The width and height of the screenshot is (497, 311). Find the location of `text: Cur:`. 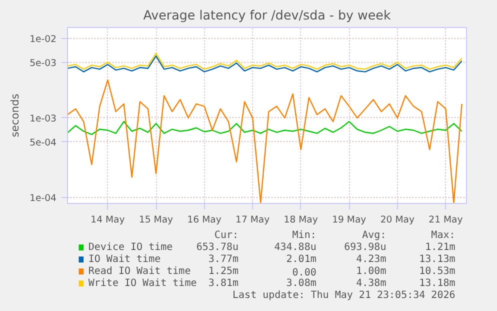

text: Cur: is located at coordinates (226, 235).